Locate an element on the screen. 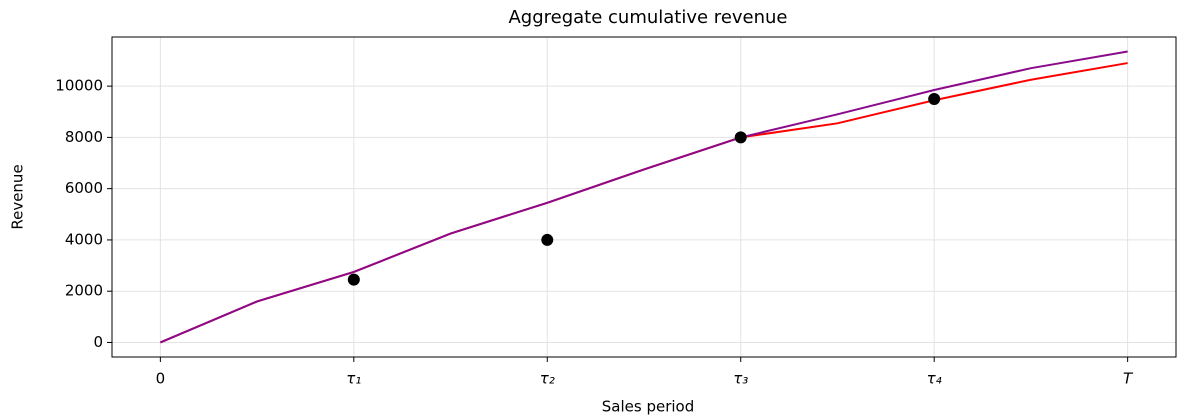 The height and width of the screenshot is (420, 1191). y-tick-label: 0 is located at coordinates (98, 342).